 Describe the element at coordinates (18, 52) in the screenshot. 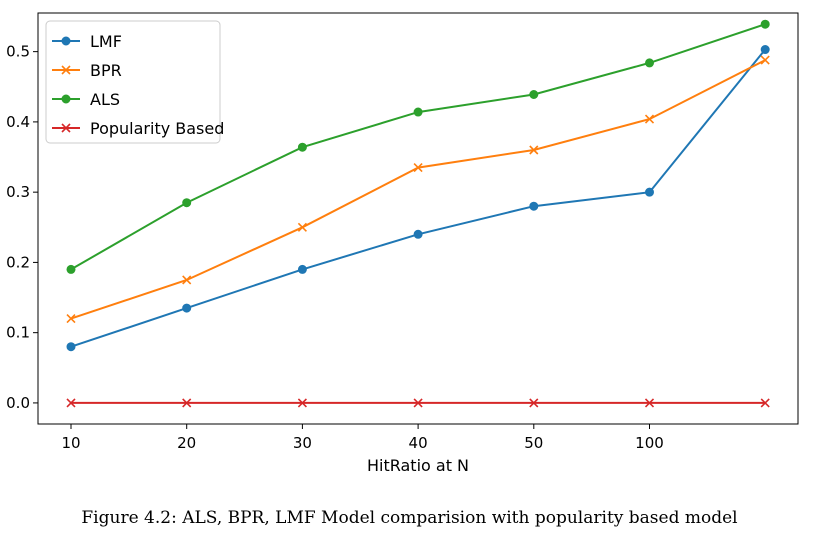

I see `y-tick-label-5: 0.5` at that location.